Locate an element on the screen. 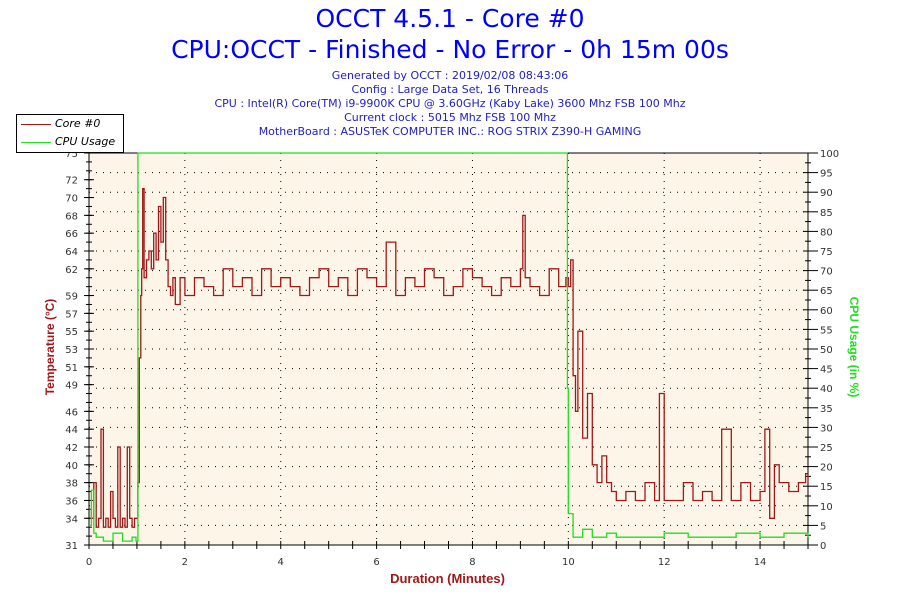  y-tick-label-left: 55 is located at coordinates (71, 332).